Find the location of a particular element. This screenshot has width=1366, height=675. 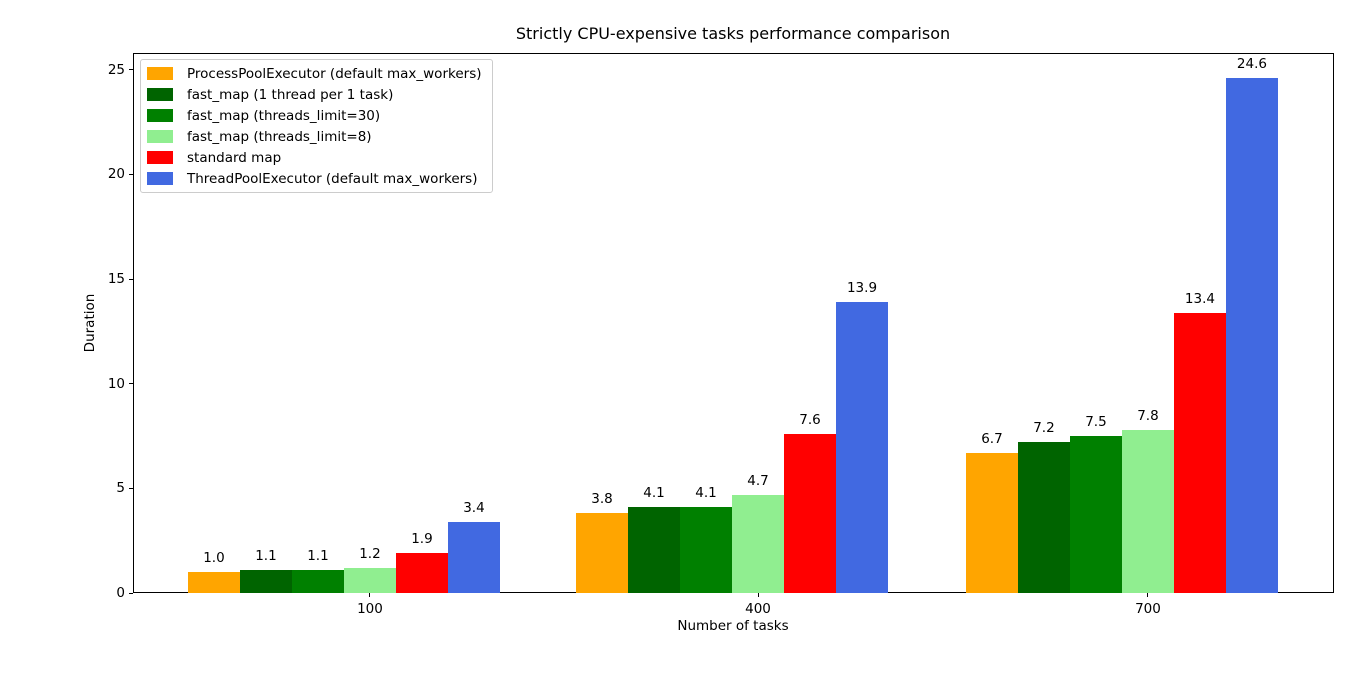

y-axis-label: Duration is located at coordinates (90, 323).